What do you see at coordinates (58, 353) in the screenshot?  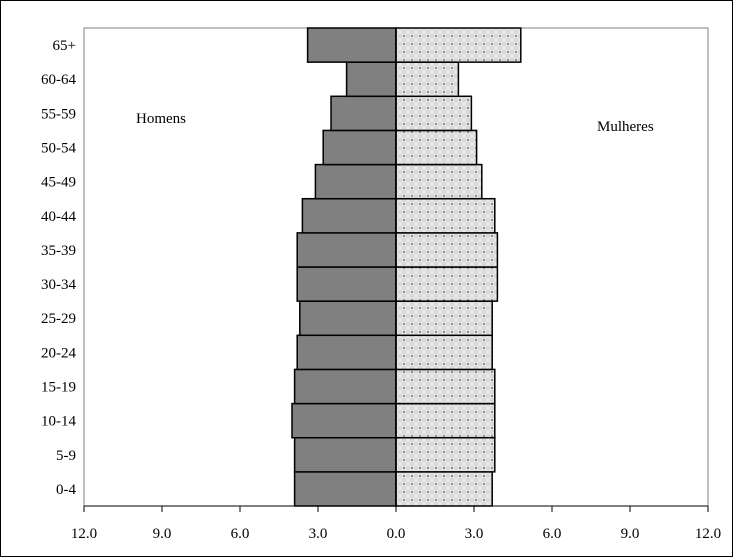 I see `y-tick-label: 20-24` at bounding box center [58, 353].